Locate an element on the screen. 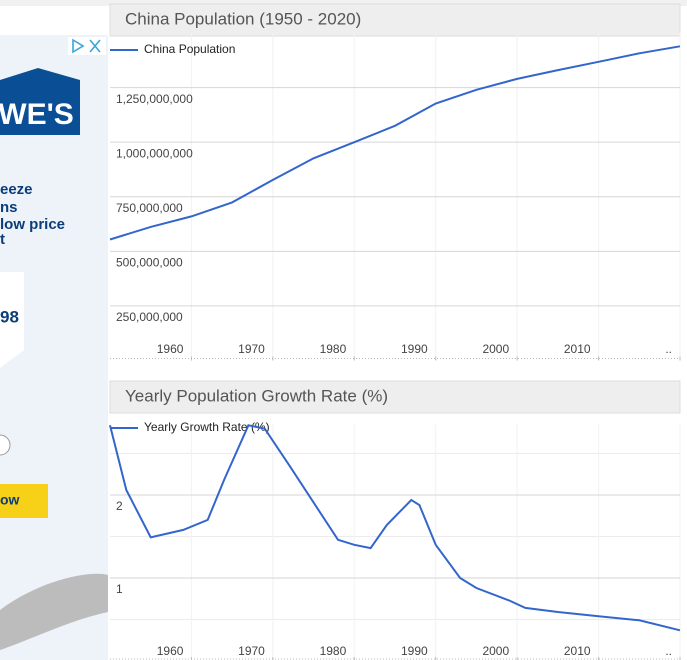  ad-text: t is located at coordinates (2, 239).